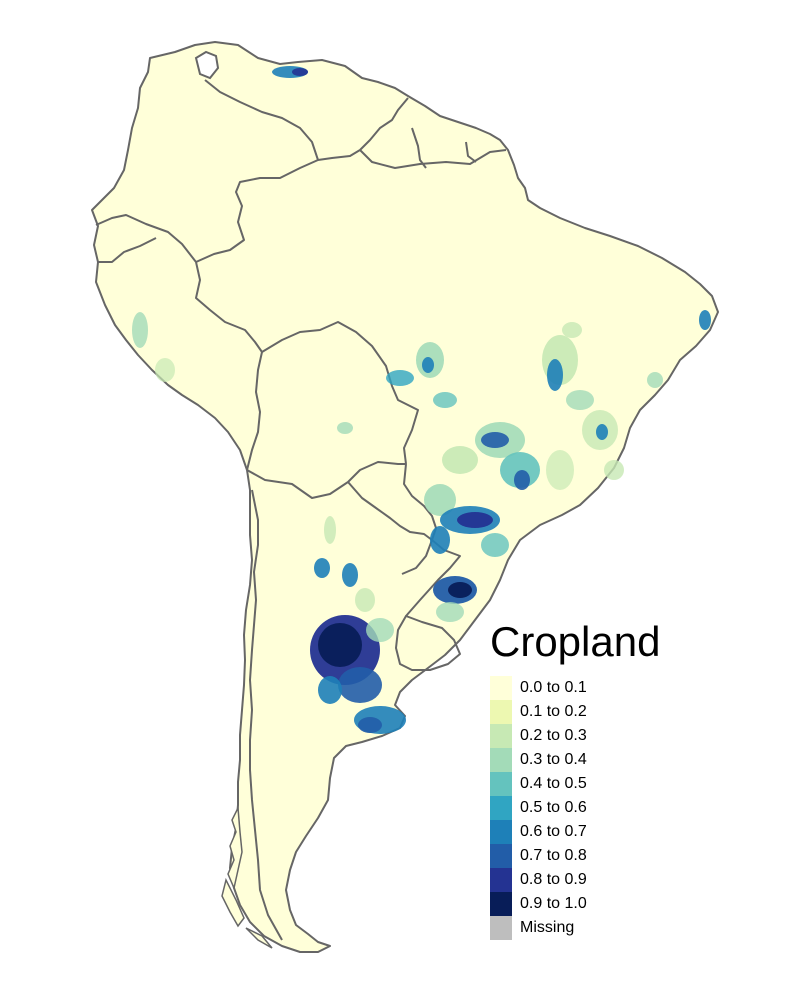 This screenshot has height=1000, width=800. Describe the element at coordinates (433, 159) in the screenshot. I see `border-guianas-brazil` at that location.